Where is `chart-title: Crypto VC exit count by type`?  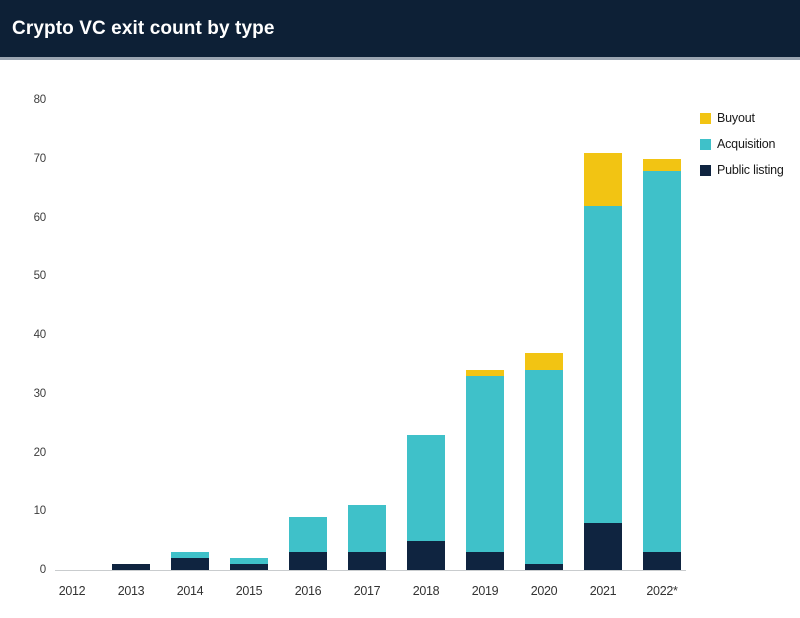
chart-title: Crypto VC exit count by type is located at coordinates (143, 28).